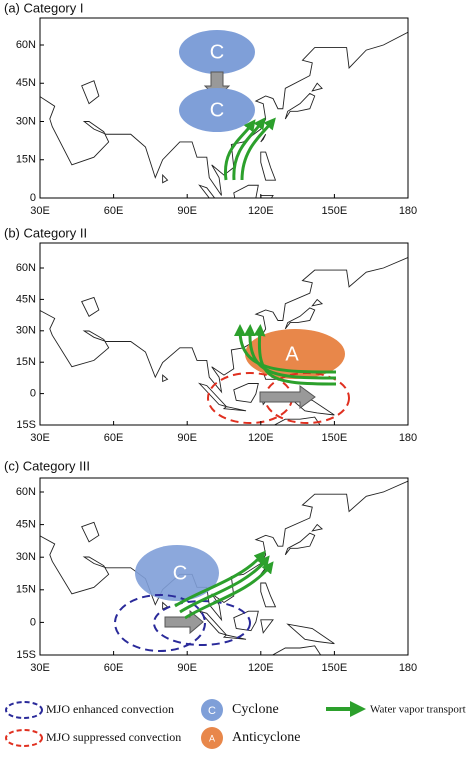 The height and width of the screenshot is (760, 474). Describe the element at coordinates (45, 232) in the screenshot. I see `panel-title: (b) Category II` at that location.